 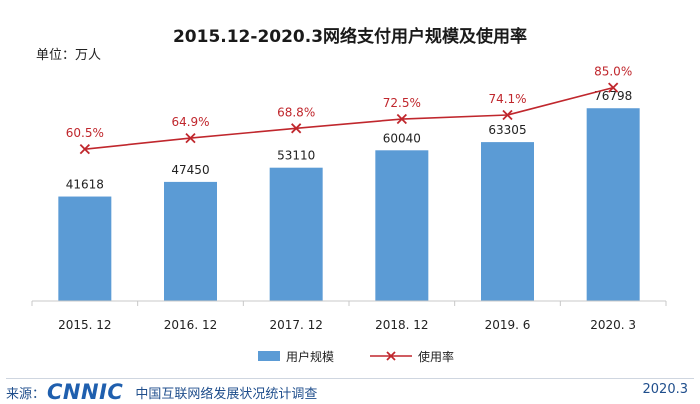 What do you see at coordinates (269, 356) in the screenshot?
I see `legend-swatch-user-scale` at bounding box center [269, 356].